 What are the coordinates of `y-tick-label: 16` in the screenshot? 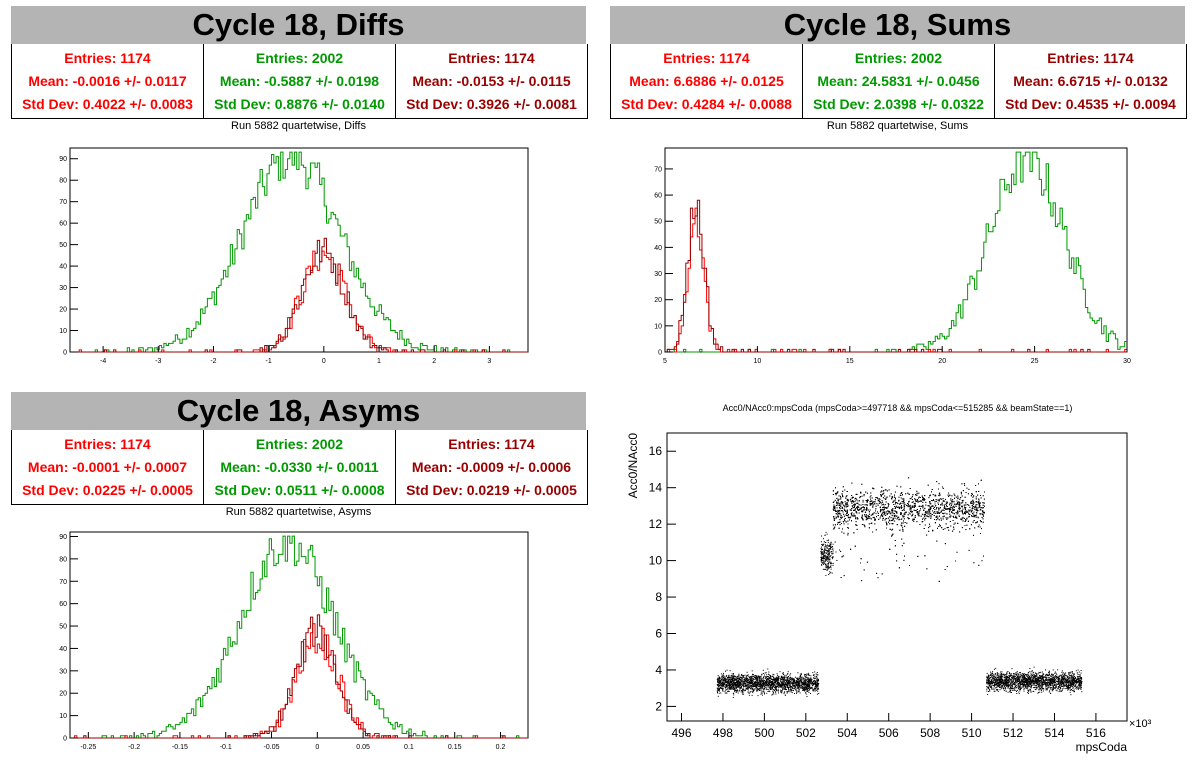 It's located at (656, 451).